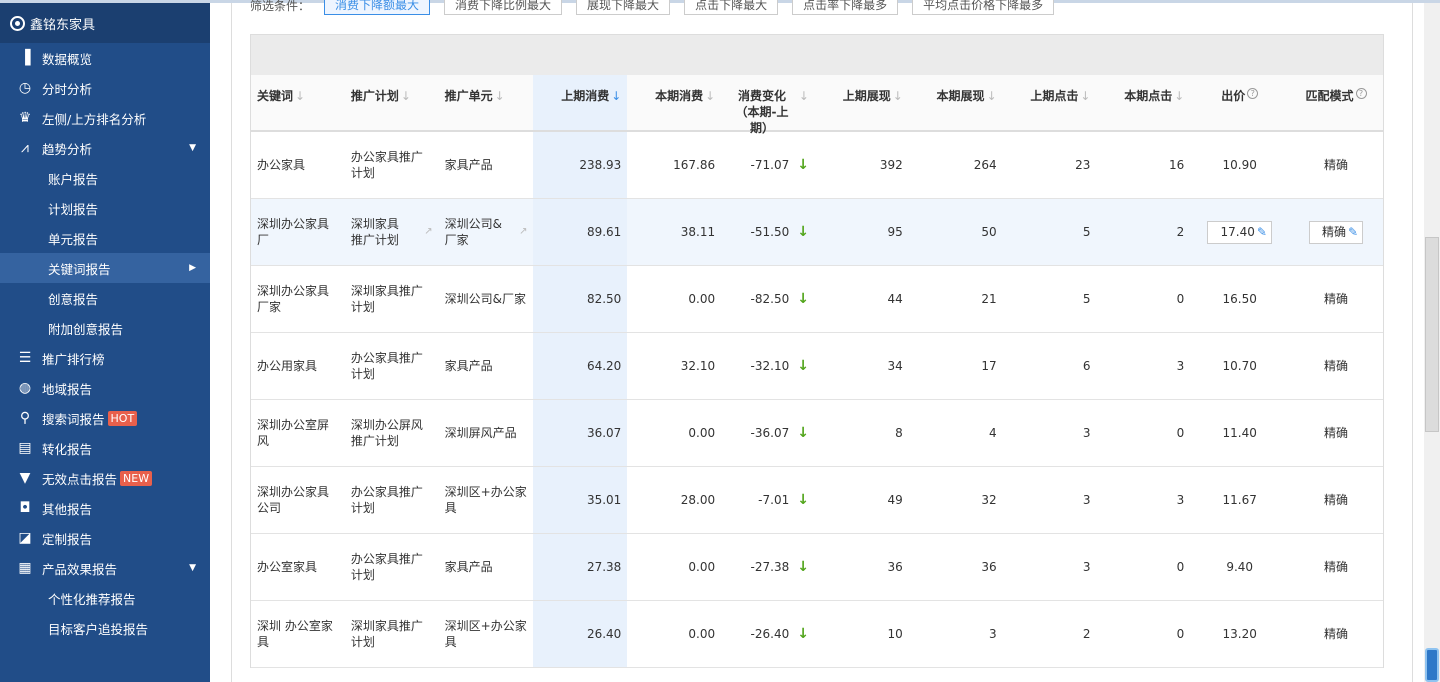 The width and height of the screenshot is (1440, 682). I want to click on cell-value: 28.00, so click(698, 500).